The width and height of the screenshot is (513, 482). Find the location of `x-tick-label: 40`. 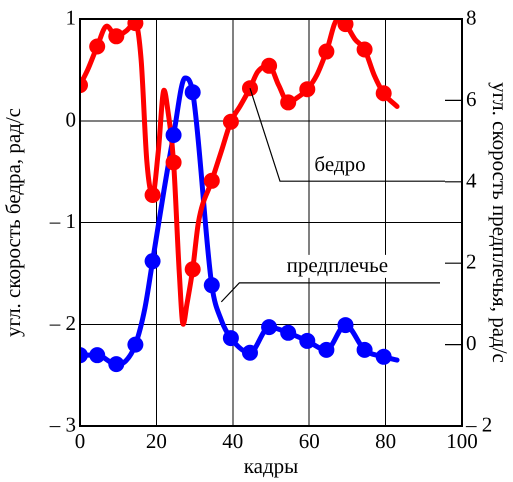

x-tick-label: 40 is located at coordinates (233, 441).